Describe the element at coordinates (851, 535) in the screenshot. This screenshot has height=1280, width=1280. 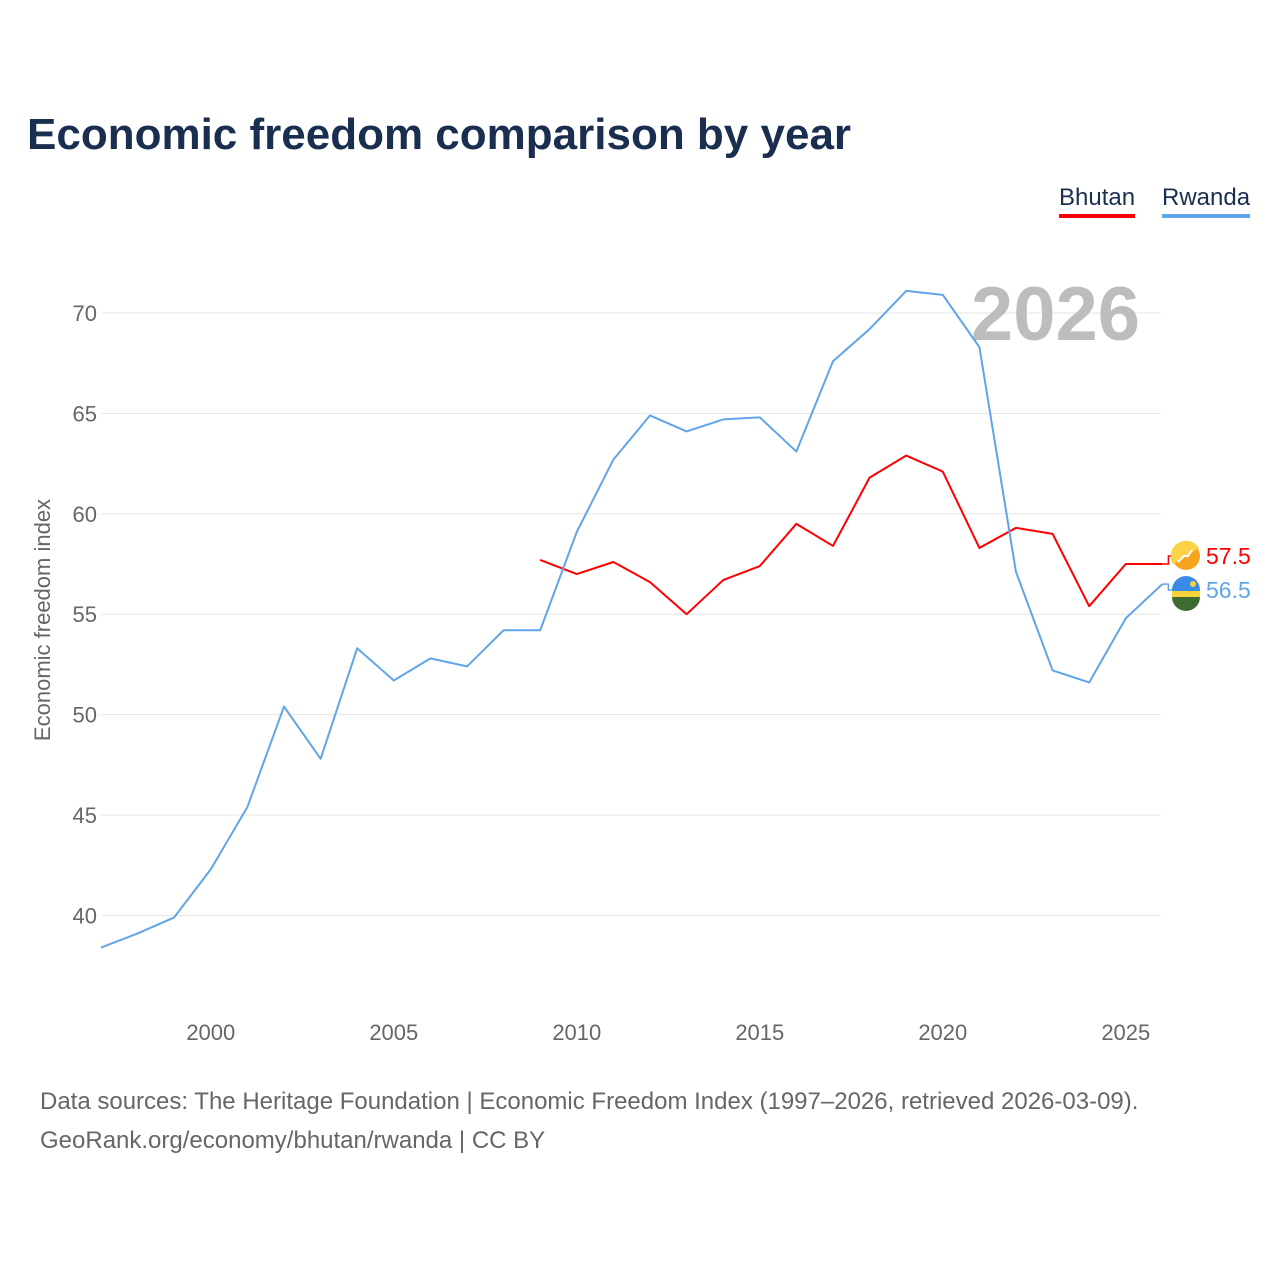
I see `series-line-bhutan` at that location.